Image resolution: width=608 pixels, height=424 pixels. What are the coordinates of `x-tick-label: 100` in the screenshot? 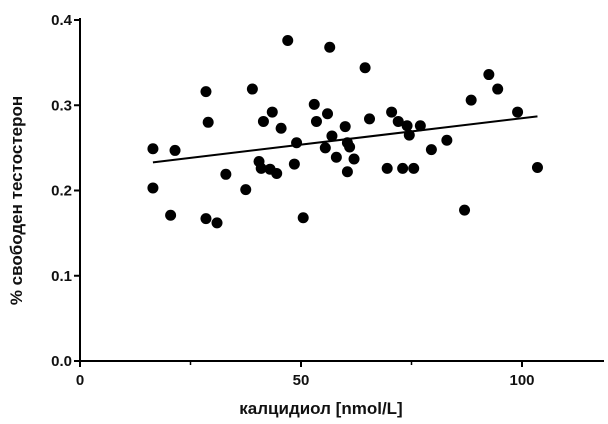 It's located at (521, 380).